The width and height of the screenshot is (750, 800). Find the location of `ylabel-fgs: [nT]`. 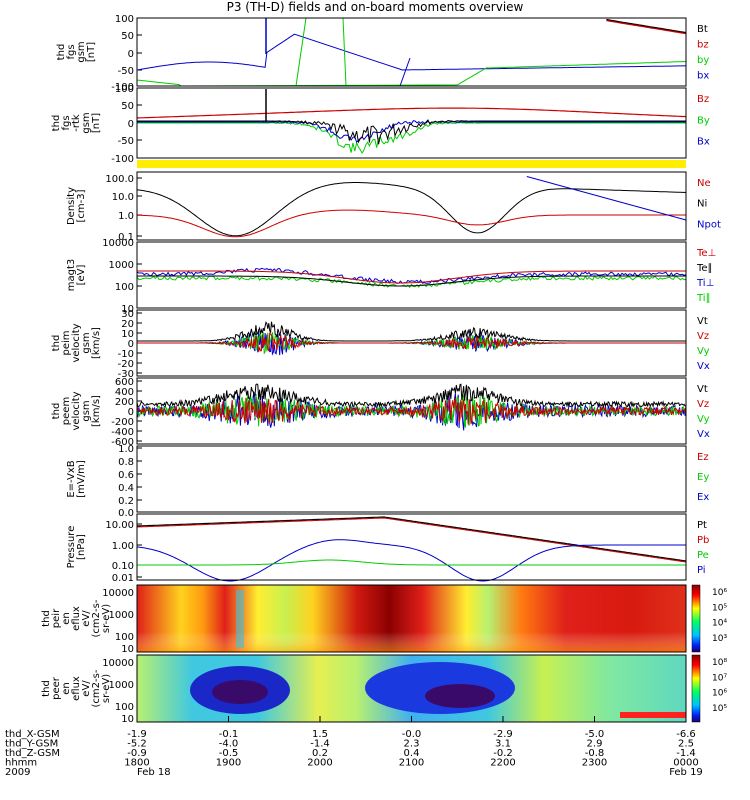

ylabel-fgs: [nT] is located at coordinates (91, 52).